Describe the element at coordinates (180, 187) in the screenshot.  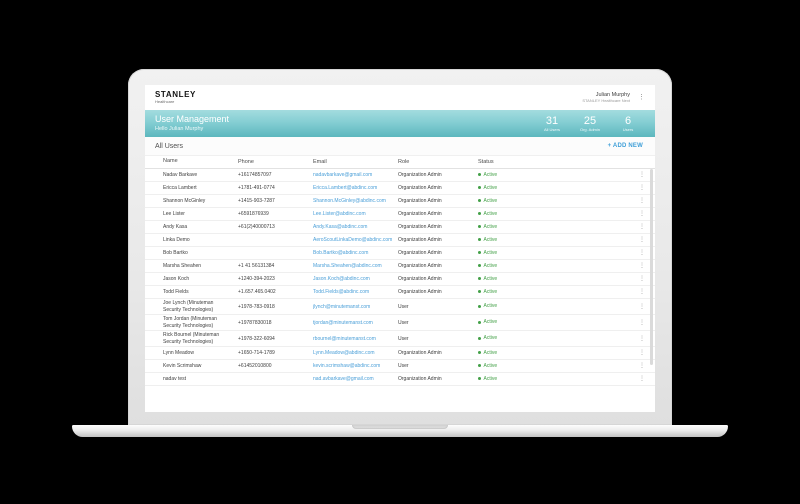
I see `cell-name: Ericca Lambert` at that location.